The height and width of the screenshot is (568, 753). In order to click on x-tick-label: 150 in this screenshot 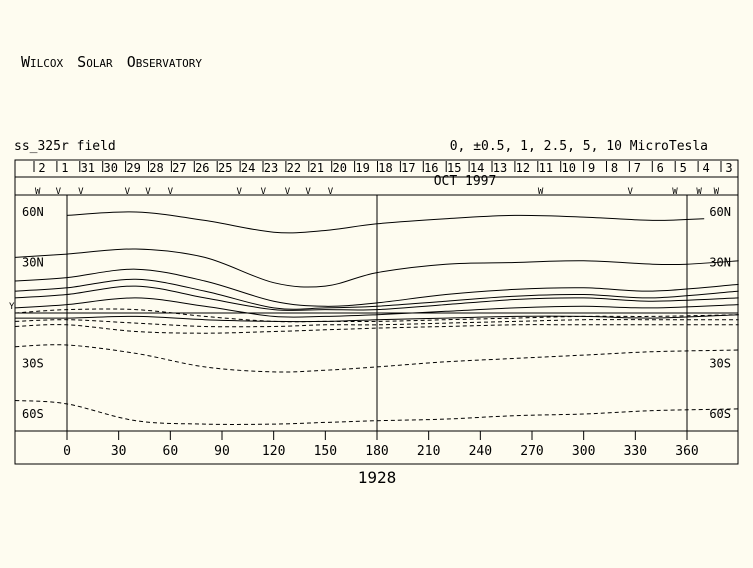, I will do `click(325, 451)`.